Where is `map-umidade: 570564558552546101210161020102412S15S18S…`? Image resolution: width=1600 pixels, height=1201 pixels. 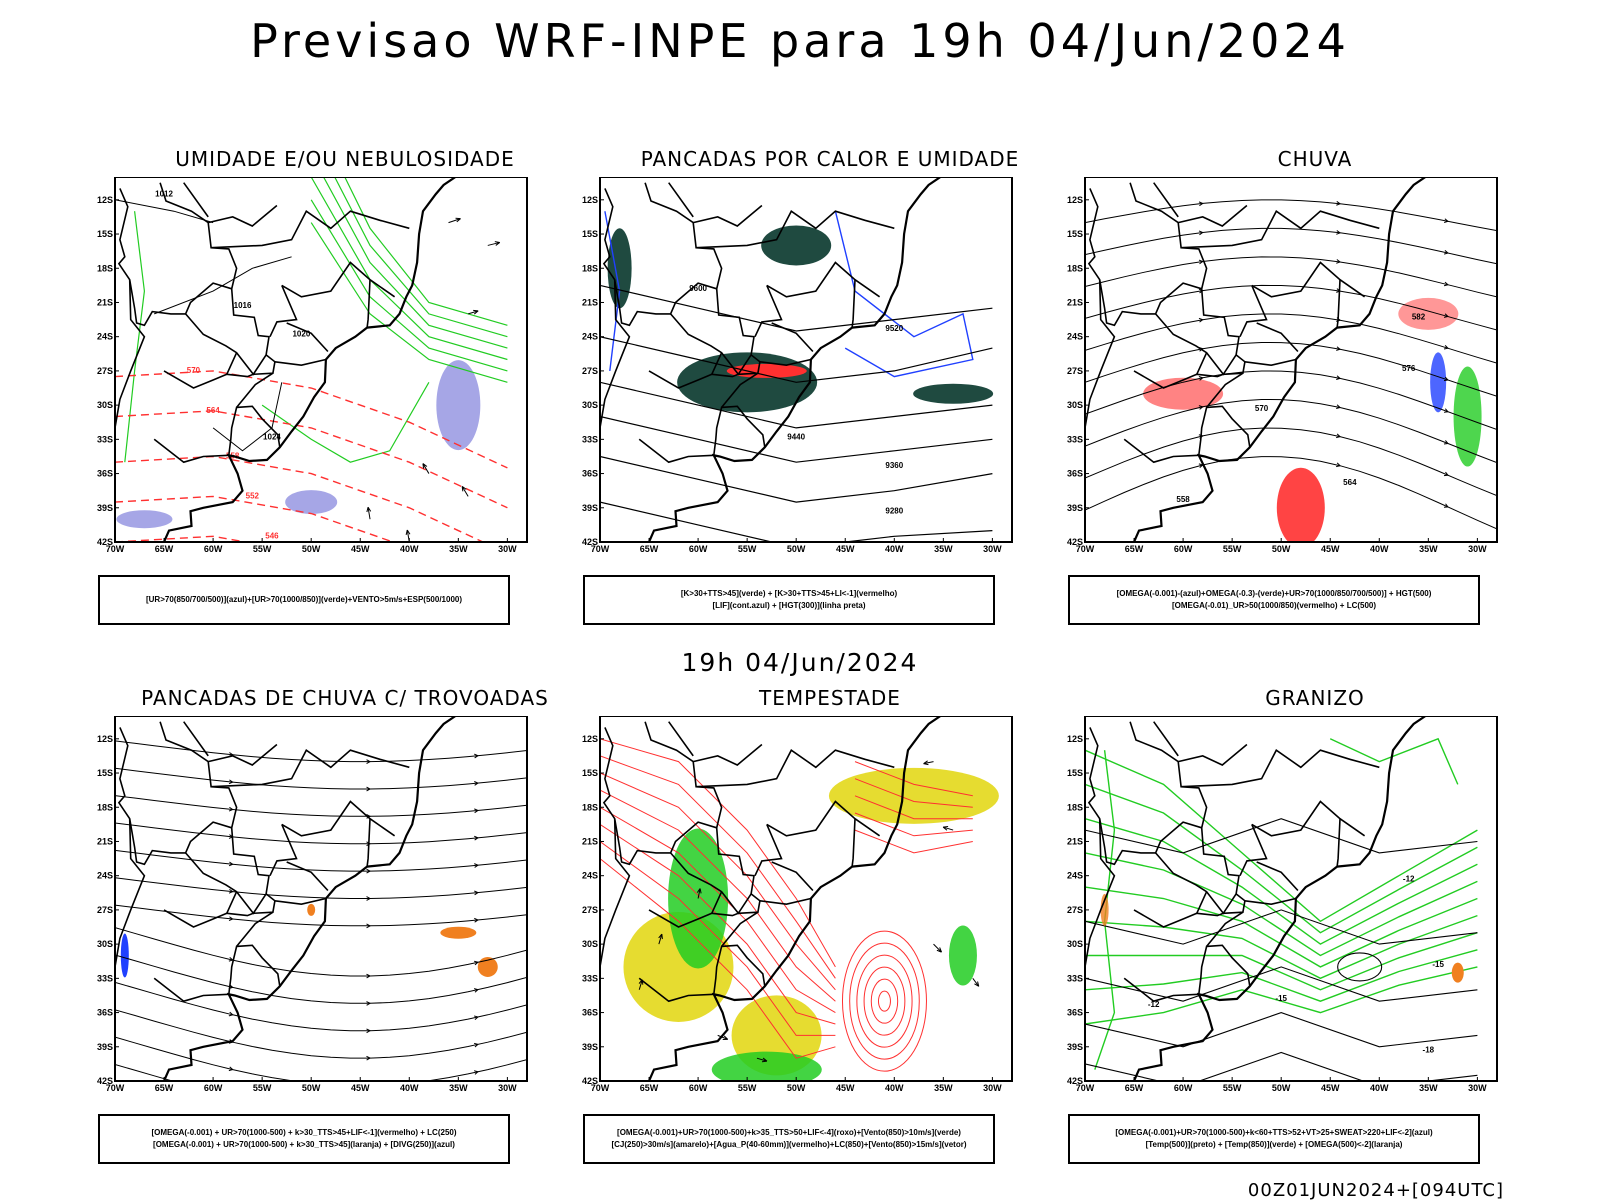
map-umidade: 570564558552546101210161020102412S15S18S… is located at coordinates (312, 365).